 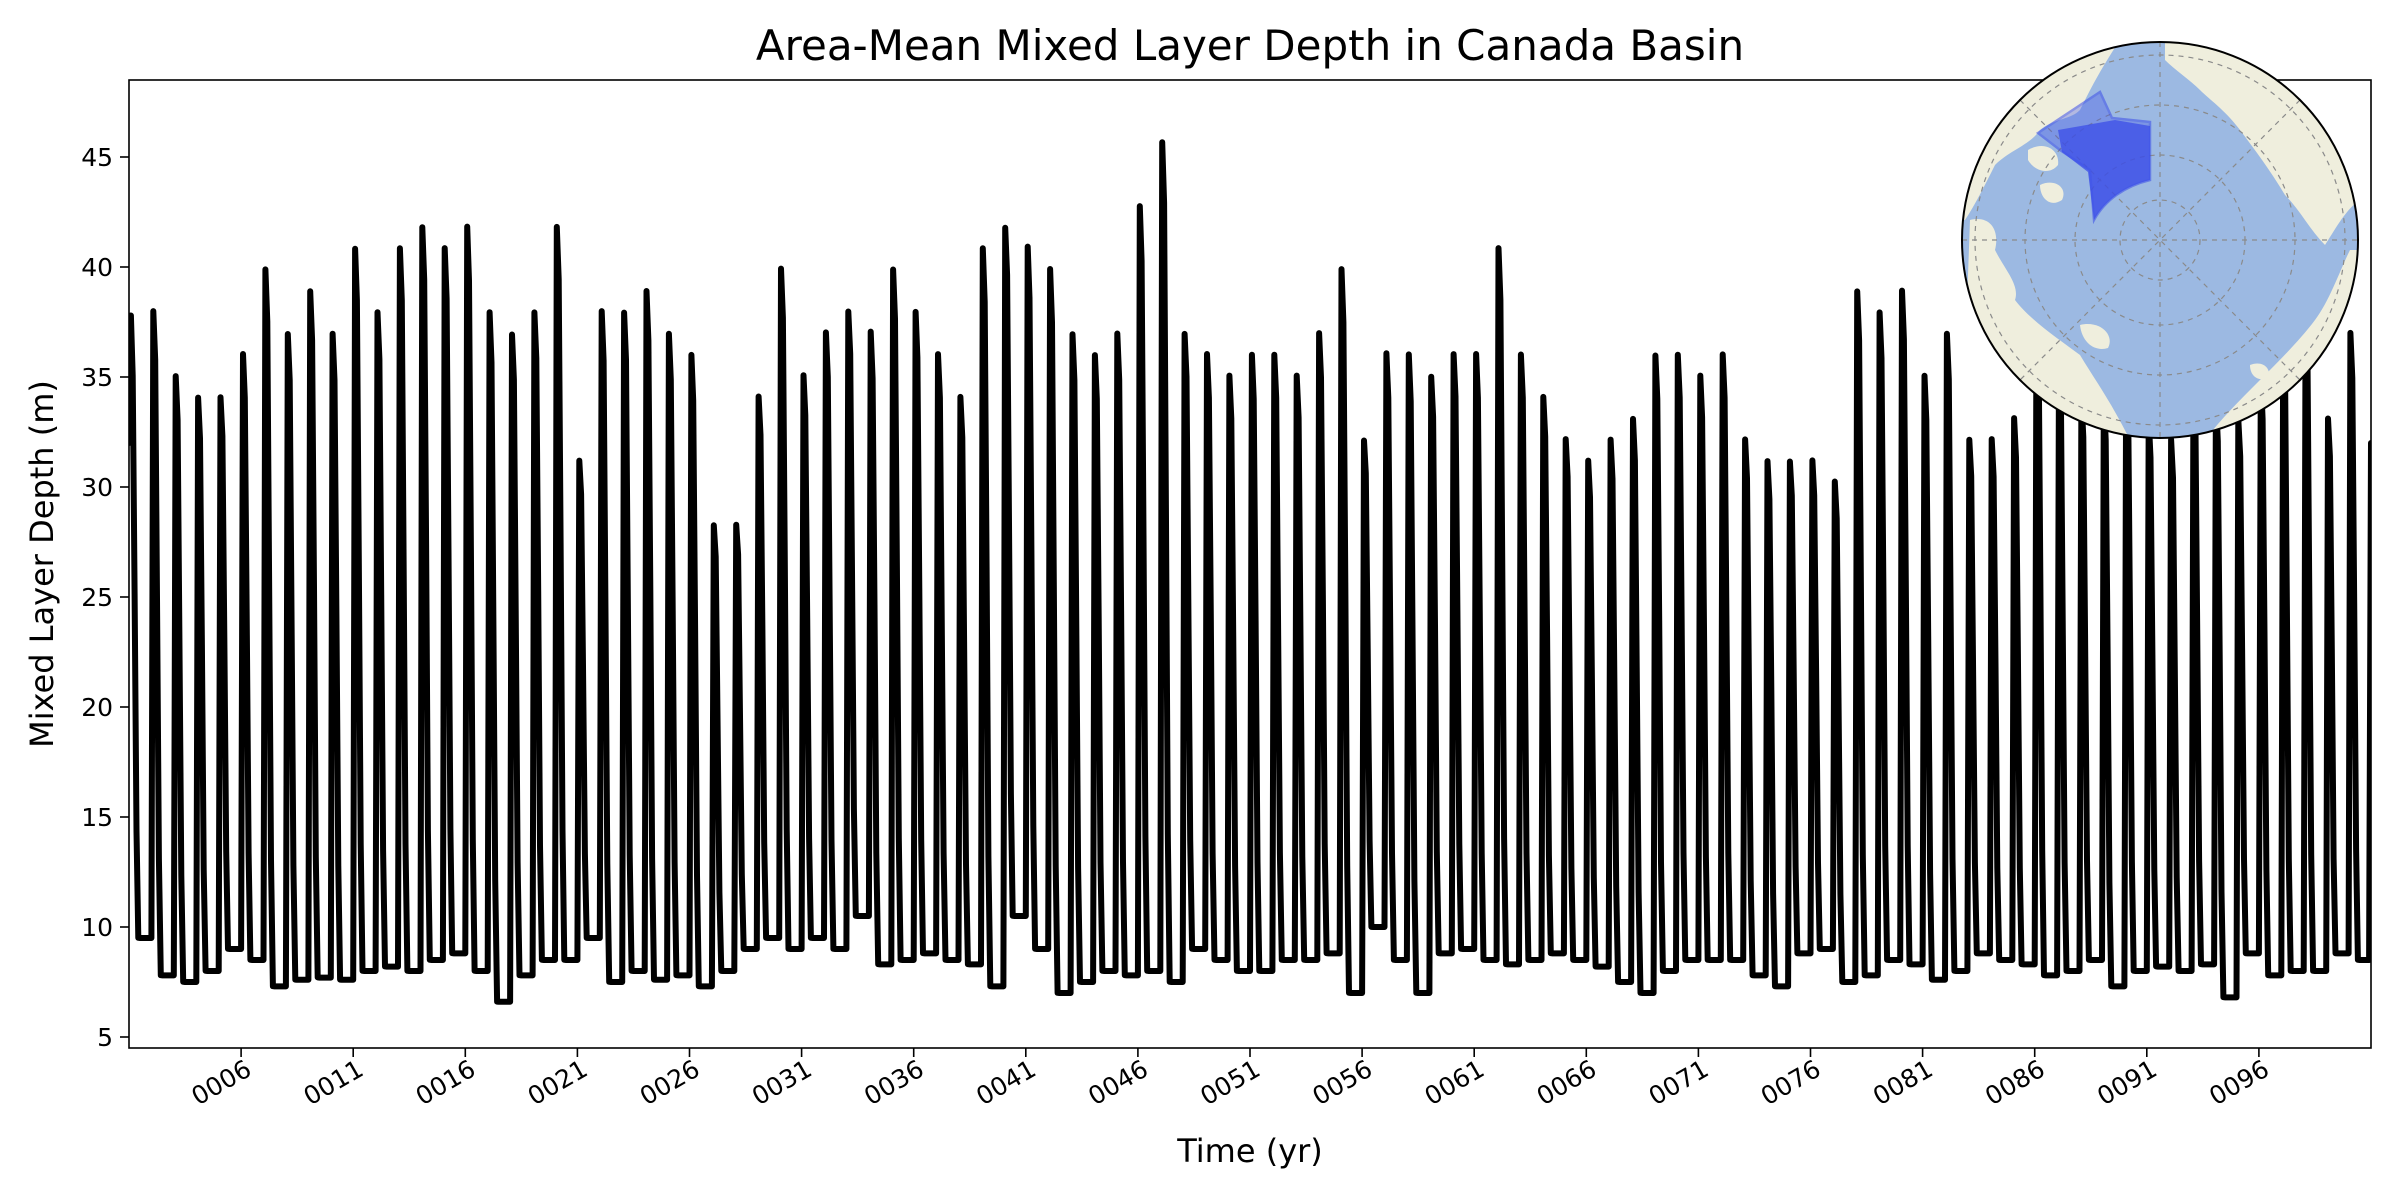 What do you see at coordinates (97, 487) in the screenshot?
I see `y-tick-label: 30` at bounding box center [97, 487].